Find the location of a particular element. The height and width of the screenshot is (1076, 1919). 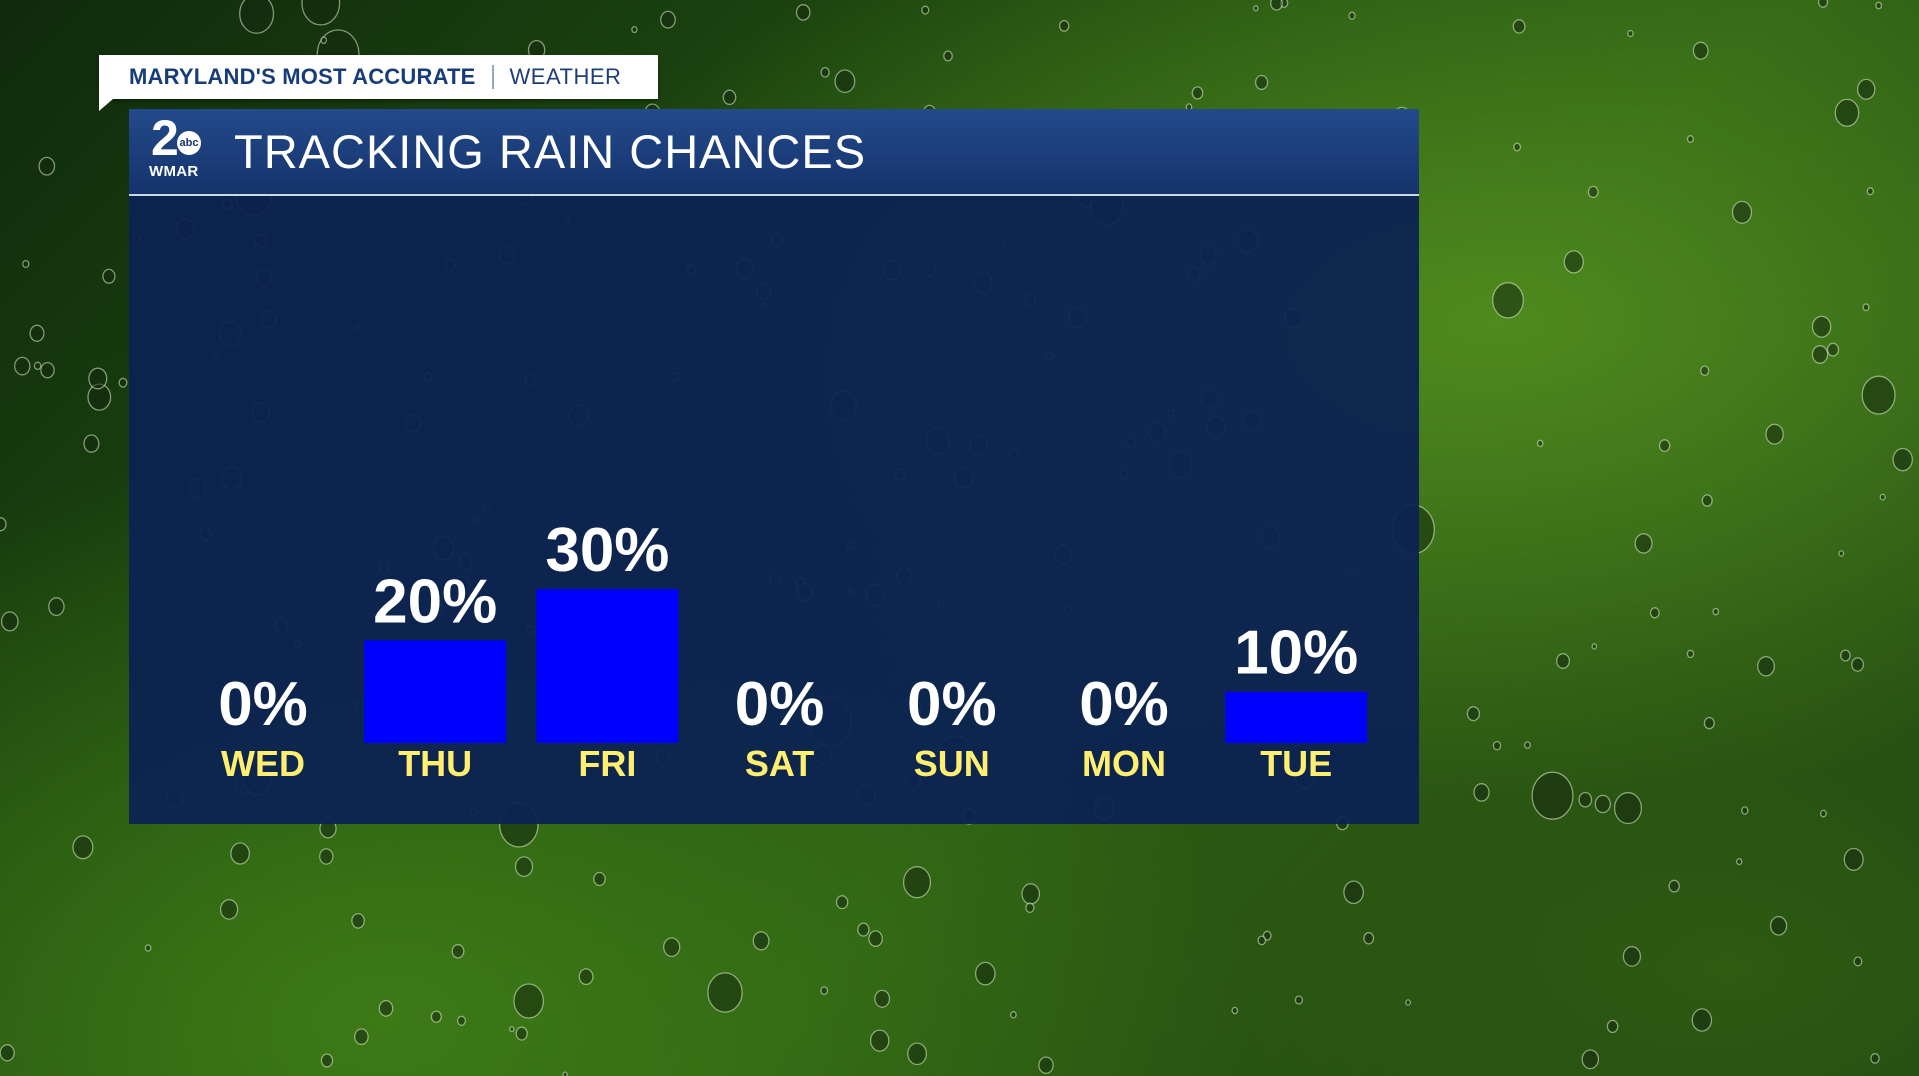

day-label-sun: SUN is located at coordinates (952, 763).